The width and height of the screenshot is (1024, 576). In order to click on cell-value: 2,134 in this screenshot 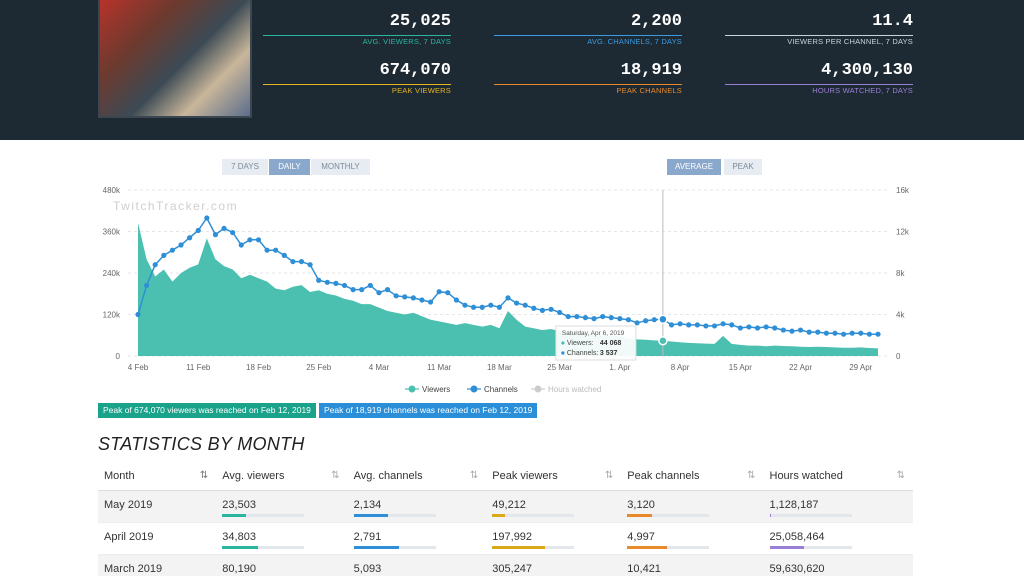, I will do `click(367, 505)`.